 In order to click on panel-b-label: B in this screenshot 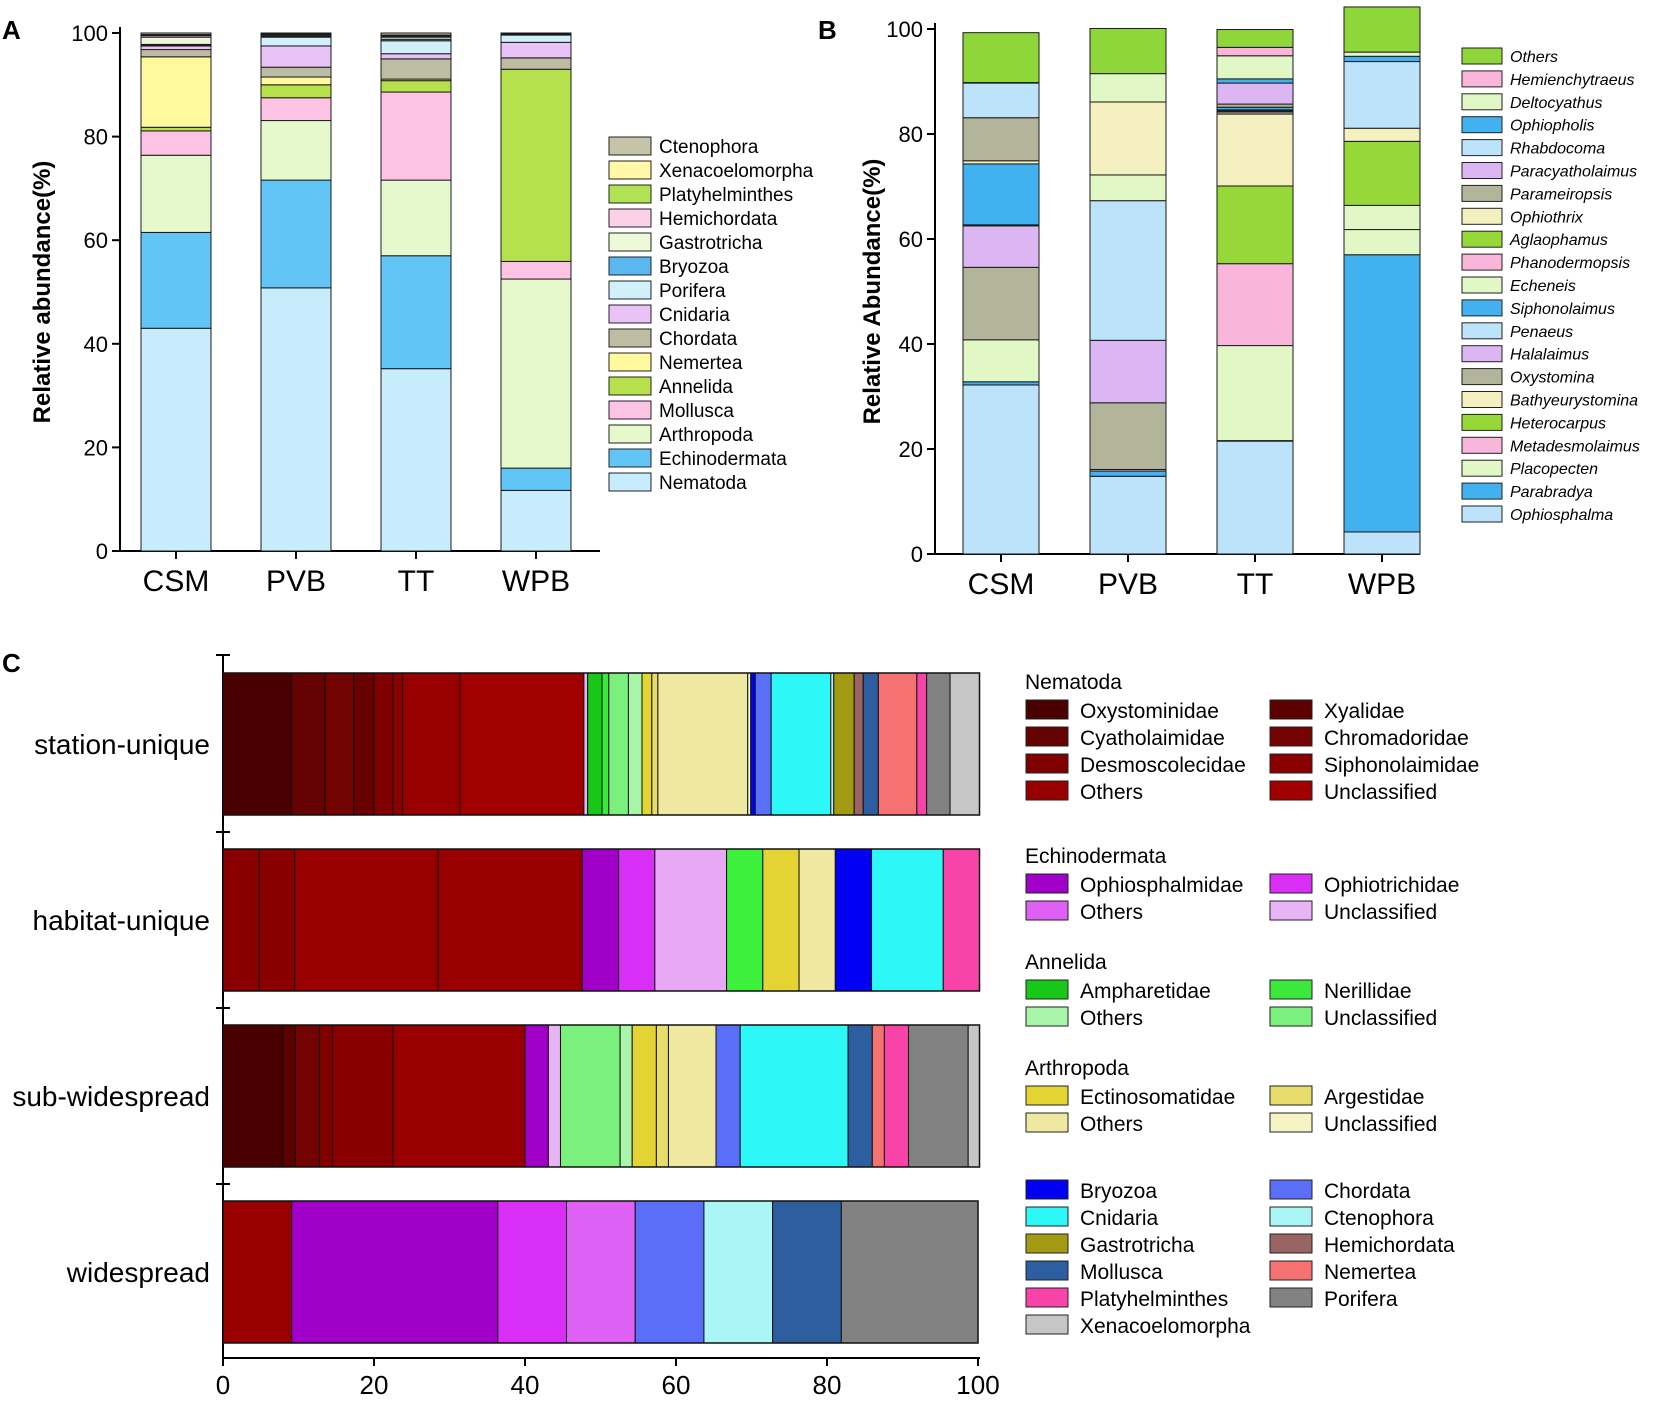, I will do `click(827, 30)`.